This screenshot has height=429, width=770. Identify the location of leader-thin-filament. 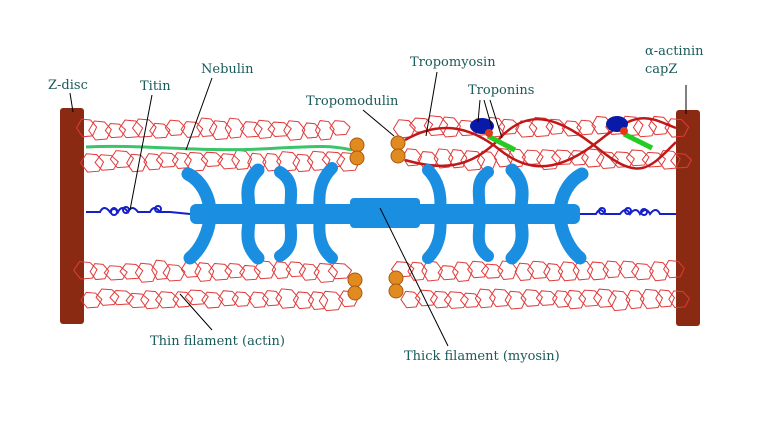
(196, 312).